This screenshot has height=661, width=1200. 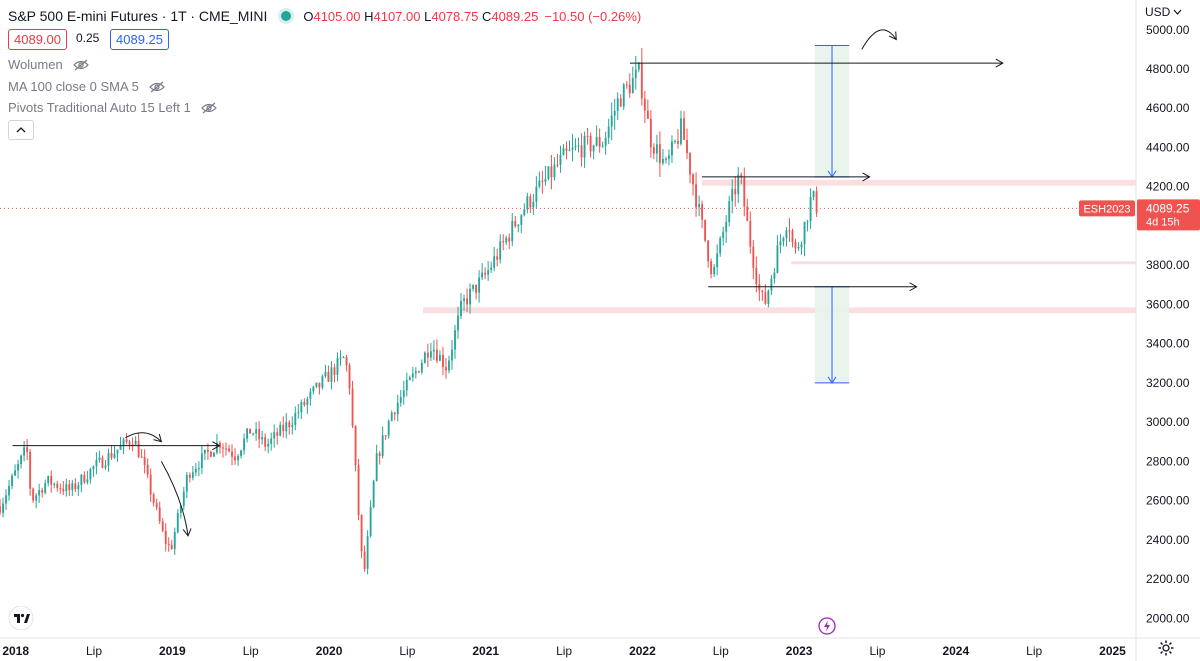 What do you see at coordinates (1168, 501) in the screenshot?
I see `price-tick-label: 2600.00` at bounding box center [1168, 501].